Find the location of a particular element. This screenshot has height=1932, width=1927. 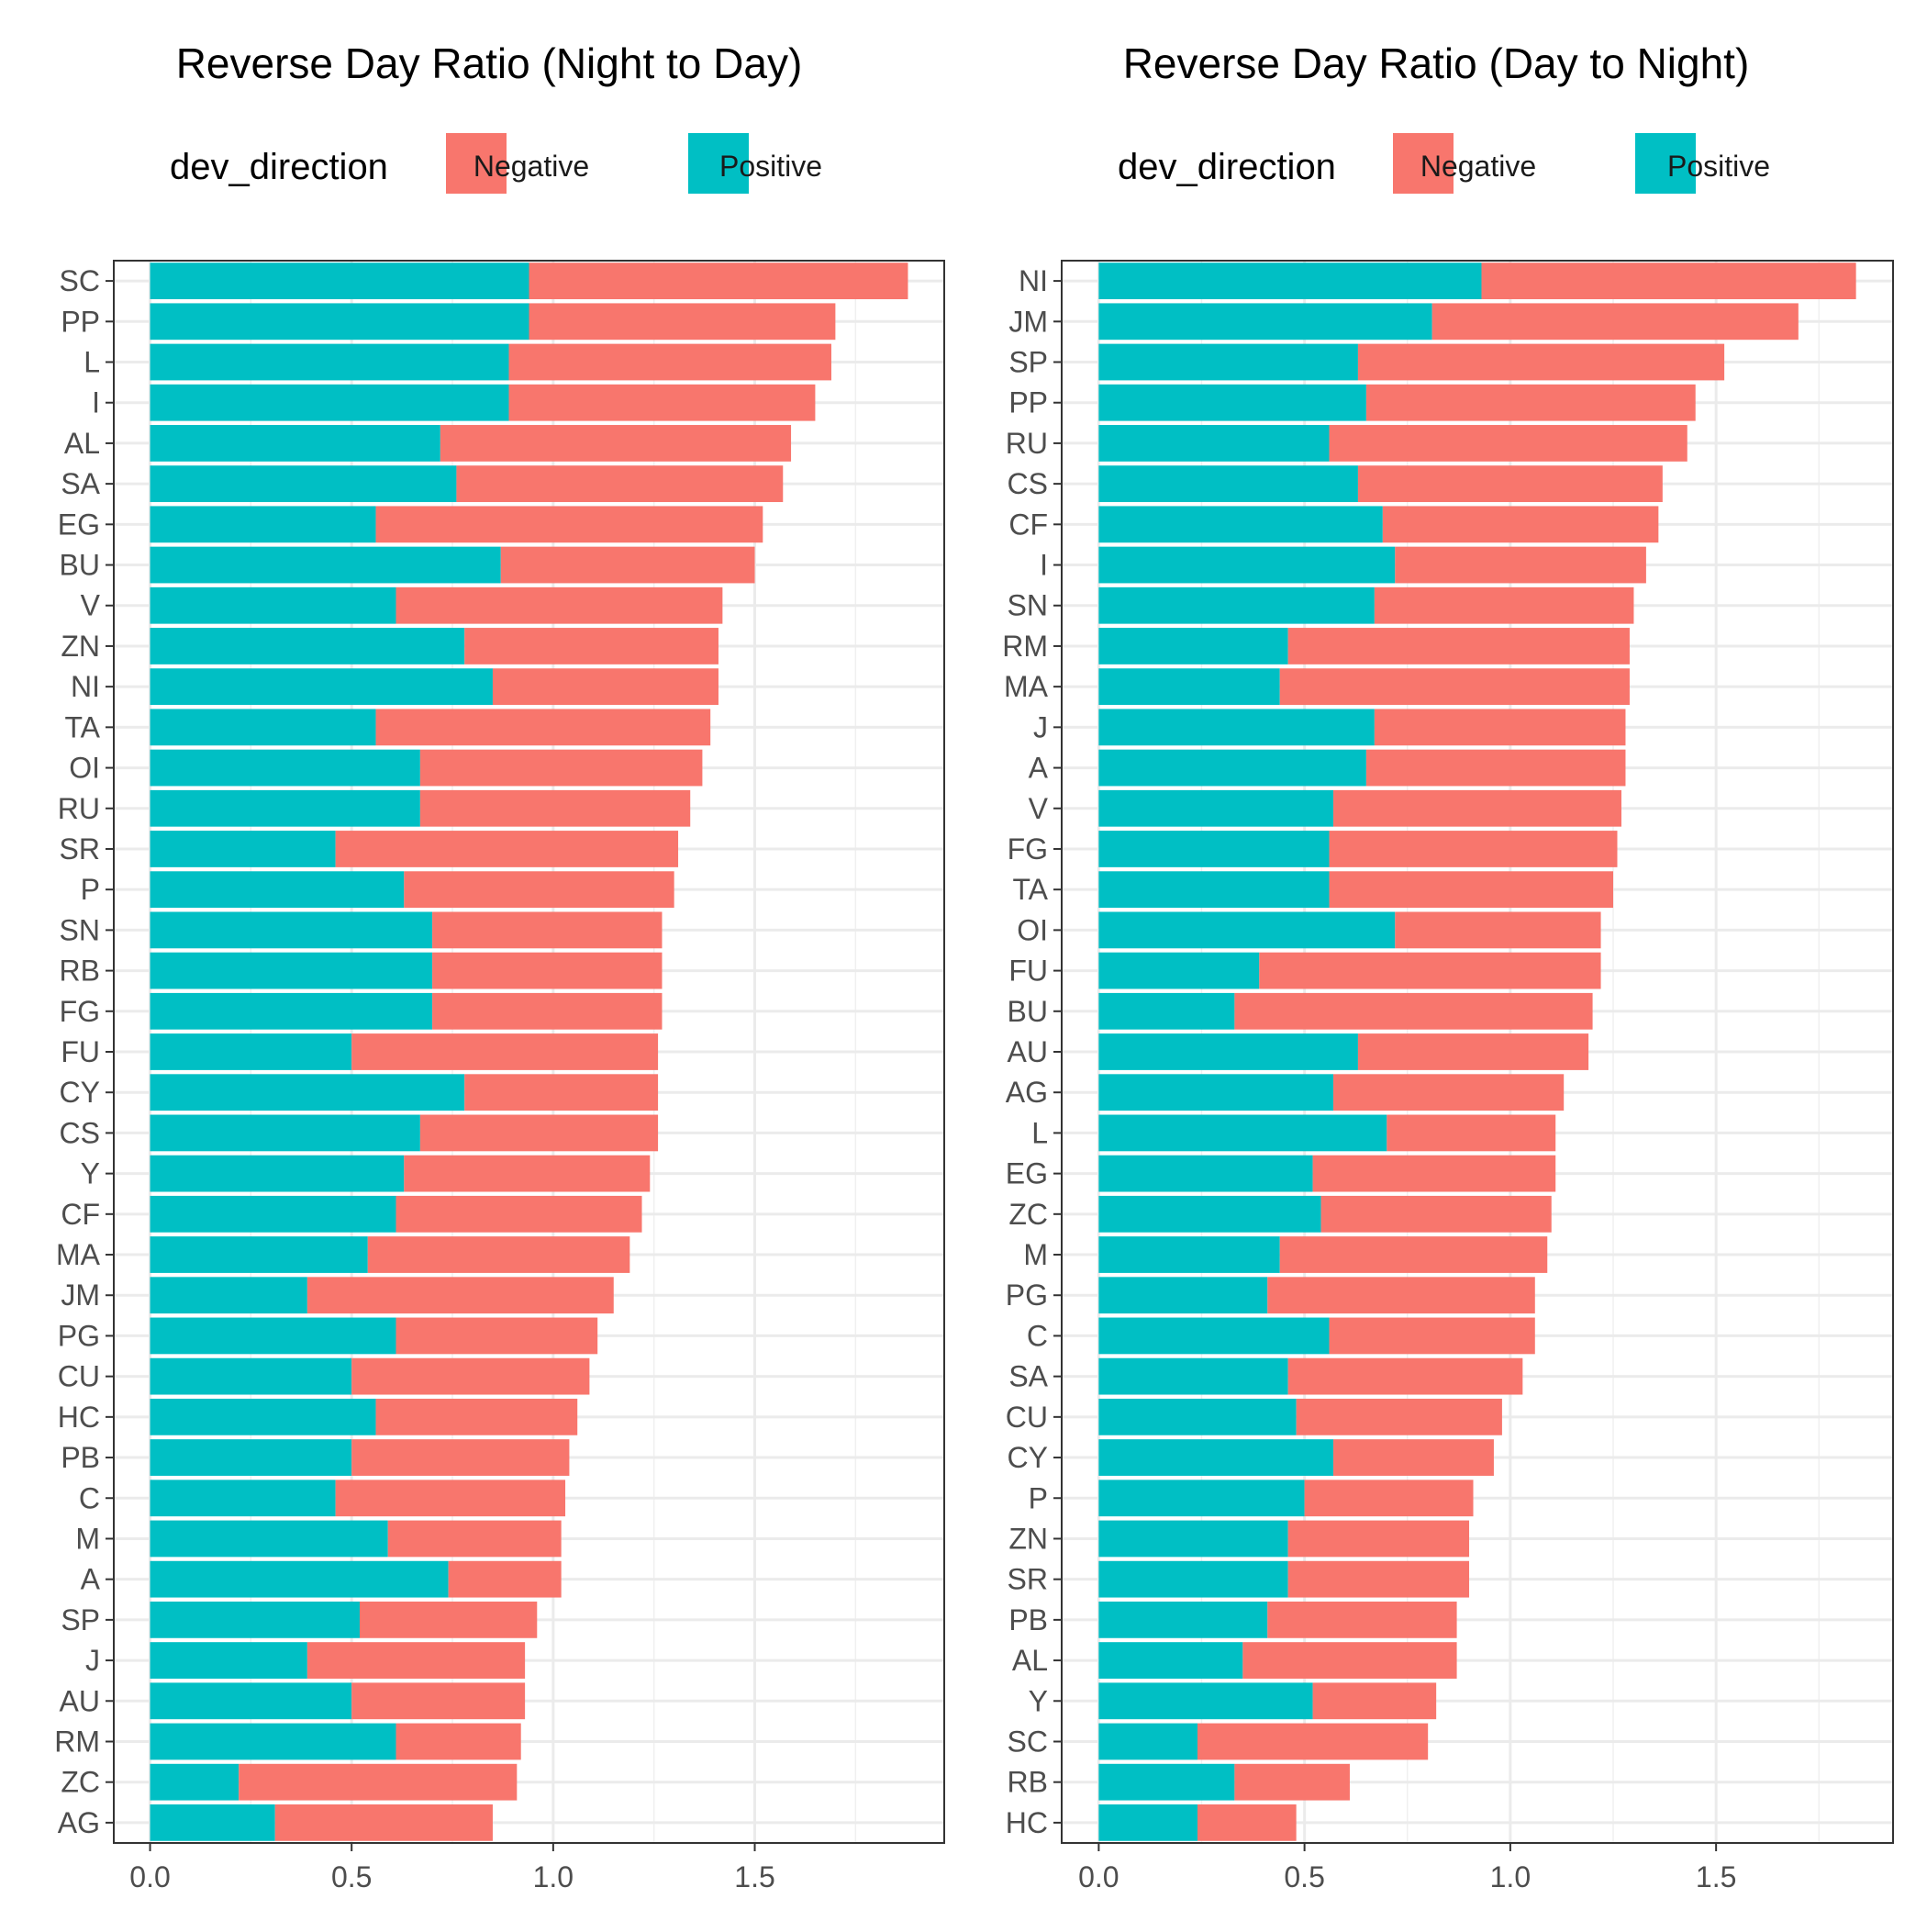

bar-negative-P is located at coordinates (1389, 1498).